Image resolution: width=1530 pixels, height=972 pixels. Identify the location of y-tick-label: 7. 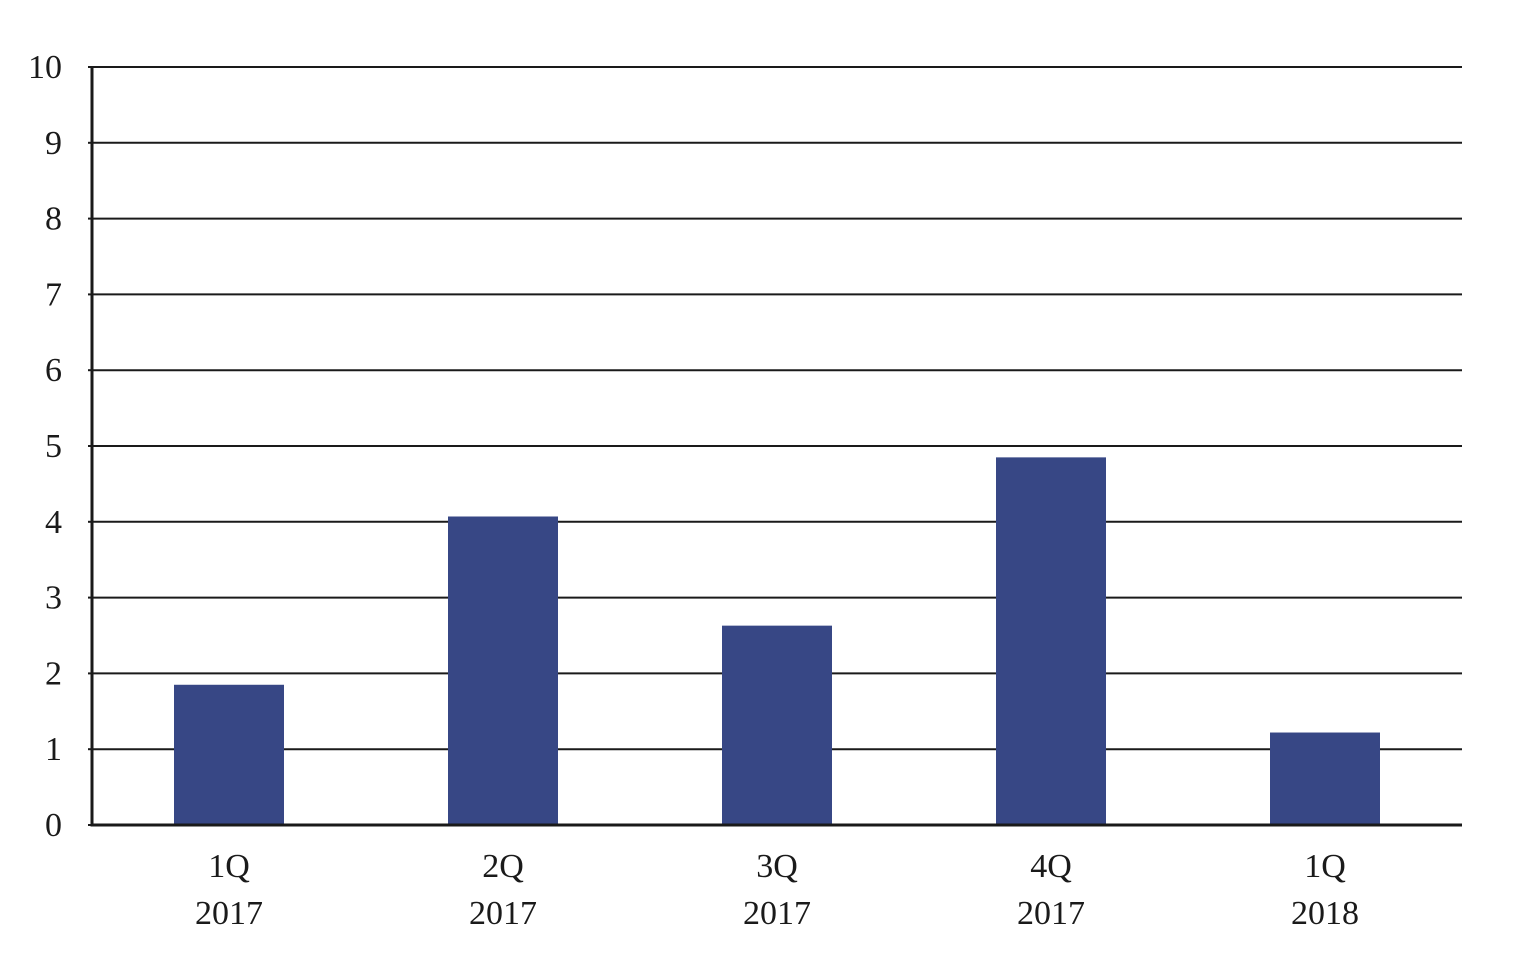
(53, 294).